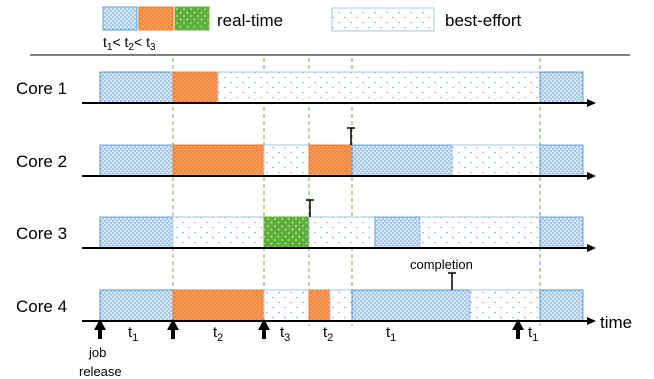  I want to click on legend-besteffort-swatch, so click(383, 19).